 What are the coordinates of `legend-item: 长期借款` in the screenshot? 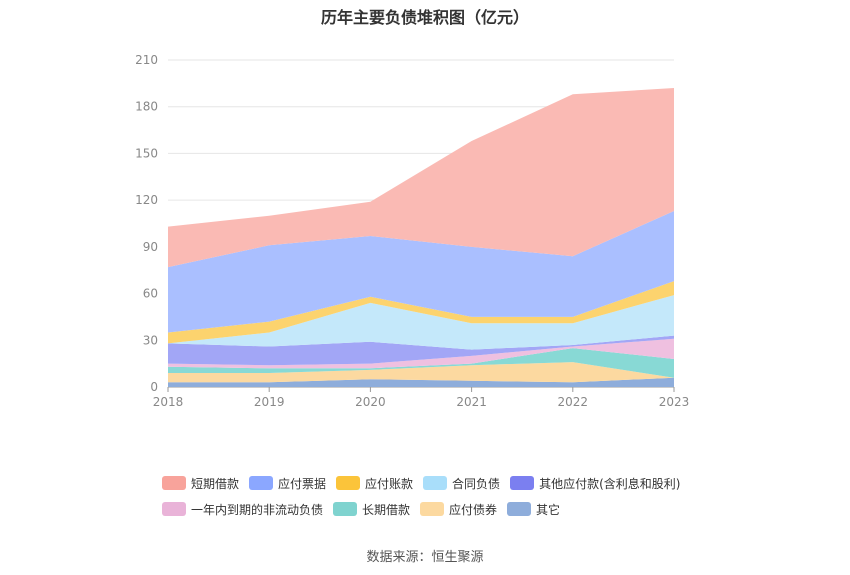 It's located at (371, 509).